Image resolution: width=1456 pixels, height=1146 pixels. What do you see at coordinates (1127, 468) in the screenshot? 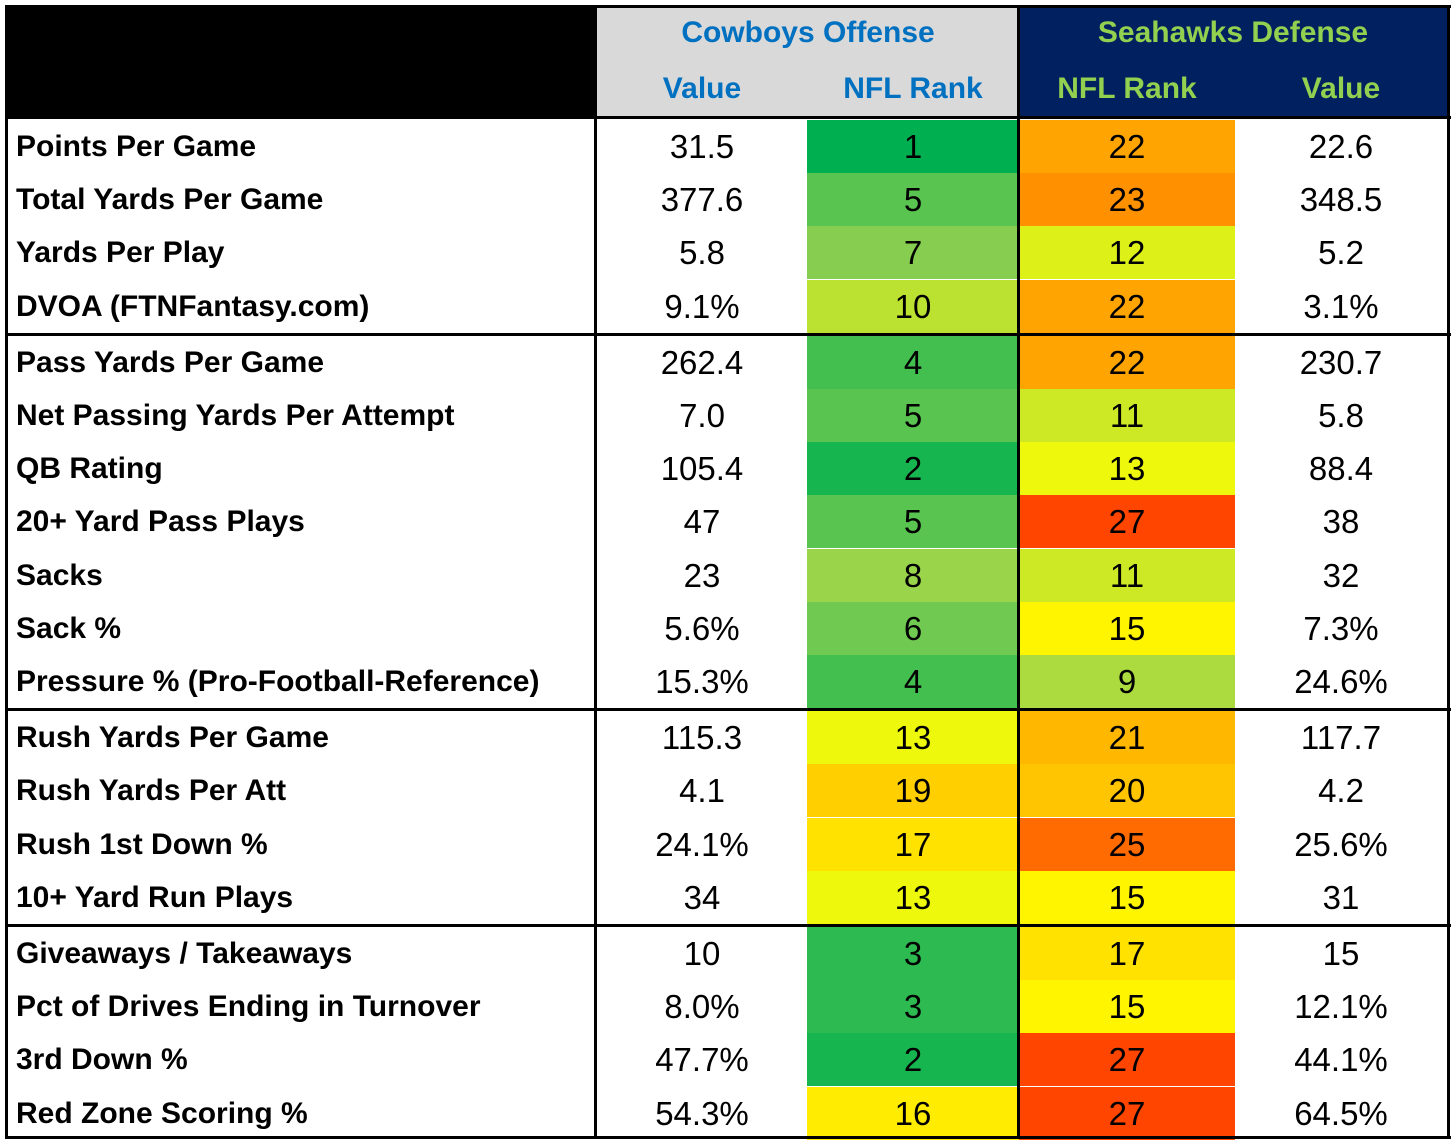
I see `defense-rank-cell: 13` at bounding box center [1127, 468].